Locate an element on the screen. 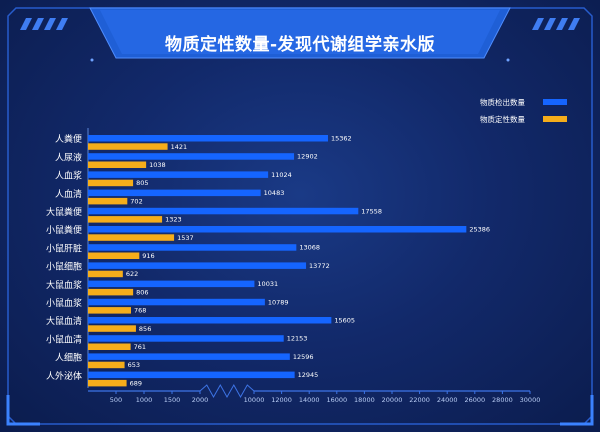 This screenshot has height=432, width=600. x-tick-label: 28000 is located at coordinates (502, 400).